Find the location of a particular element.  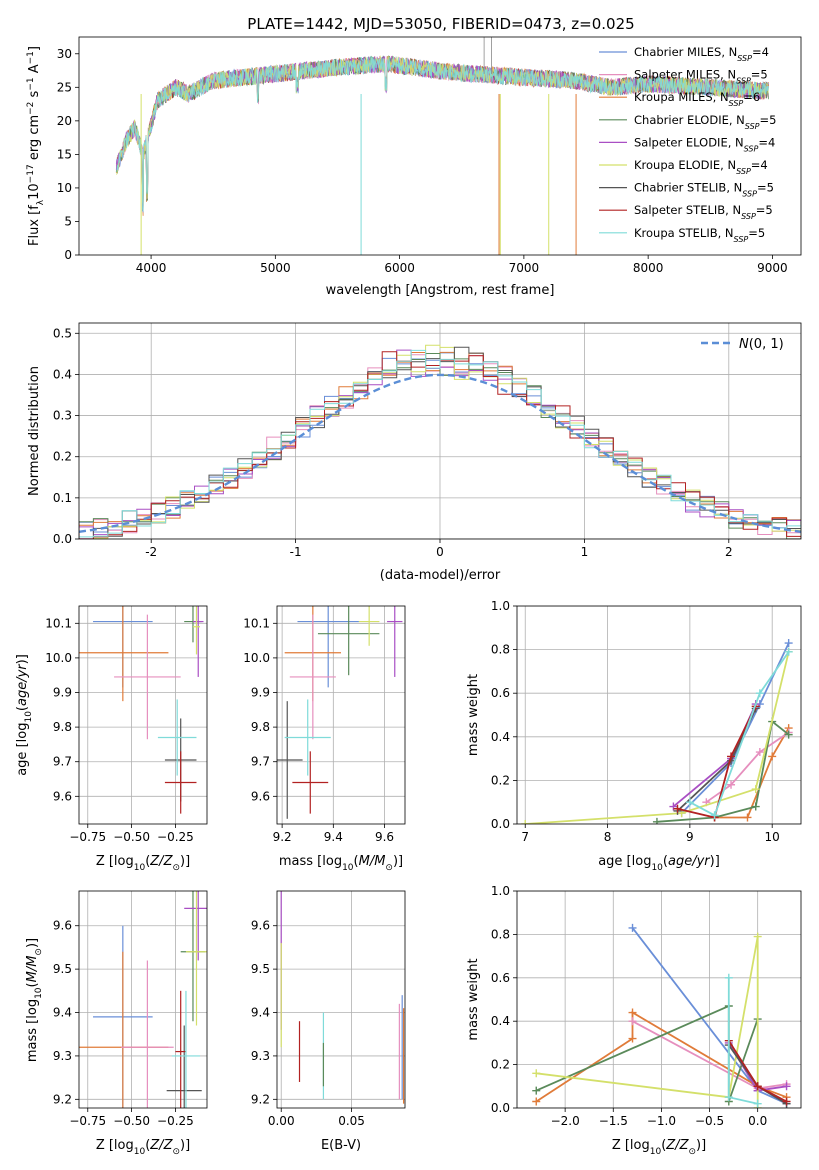

legend-label: Kroupa ELODIE, N is located at coordinates (685, 165).